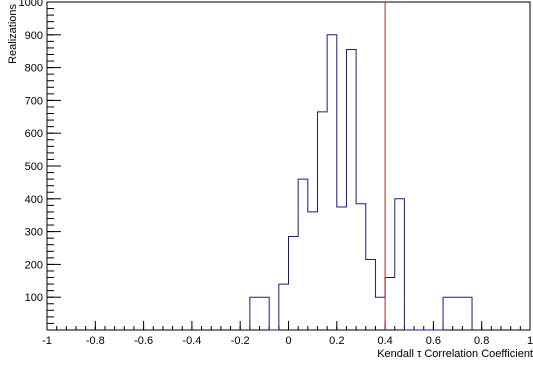 Image resolution: width=533 pixels, height=369 pixels. What do you see at coordinates (240, 341) in the screenshot?
I see `x-tick-label: -0.2` at bounding box center [240, 341].